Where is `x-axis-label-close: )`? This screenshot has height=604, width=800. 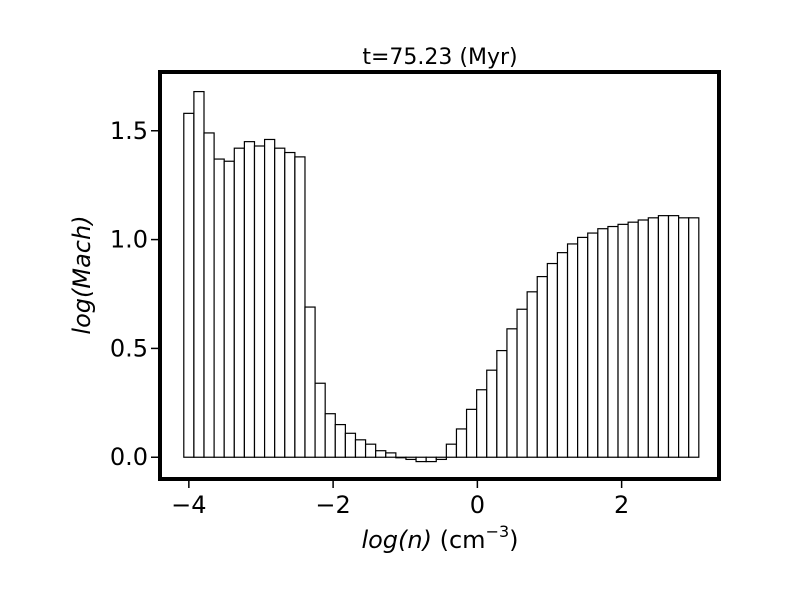 x-axis-label-close: ) is located at coordinates (513, 540).